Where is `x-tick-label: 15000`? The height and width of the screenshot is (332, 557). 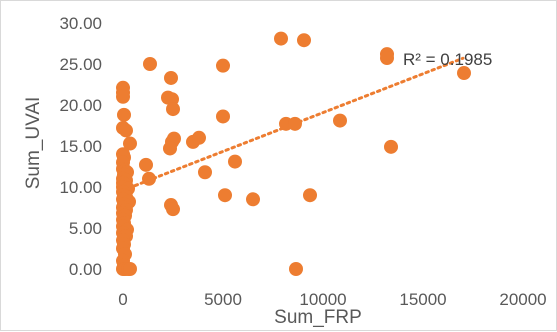 x-tick-label: 15000 is located at coordinates (422, 299).